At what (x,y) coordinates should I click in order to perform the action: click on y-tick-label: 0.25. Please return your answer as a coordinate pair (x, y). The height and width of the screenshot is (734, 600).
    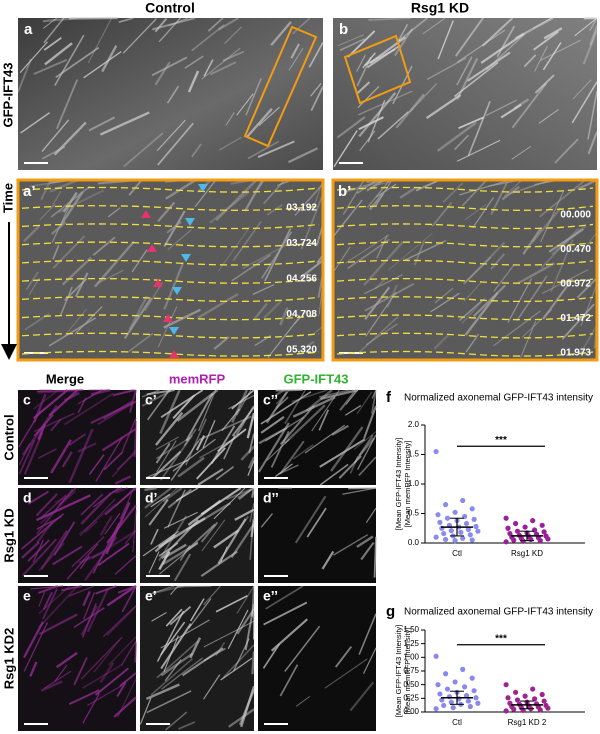
    Looking at the image, I should click on (411, 697).